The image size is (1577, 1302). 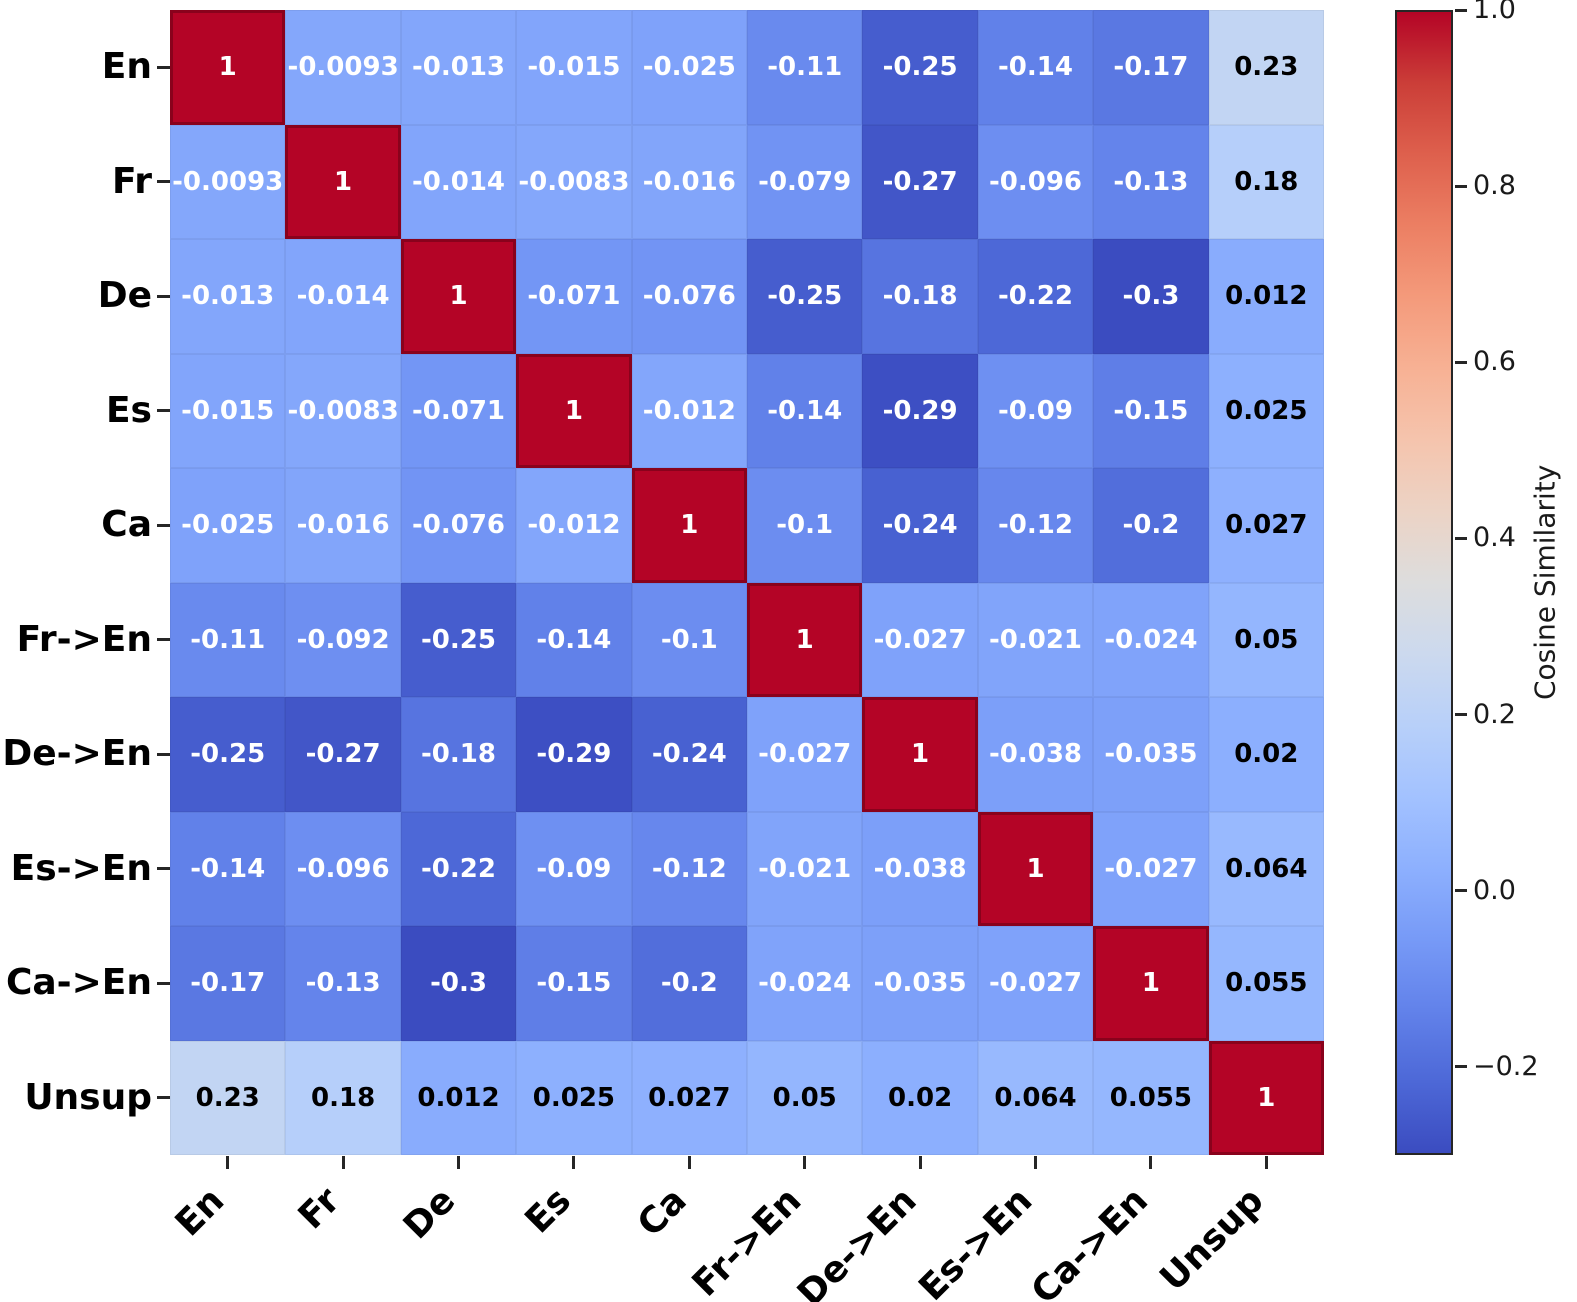 What do you see at coordinates (228, 296) in the screenshot?
I see `heatmap-cell-de-en: -0.013` at bounding box center [228, 296].